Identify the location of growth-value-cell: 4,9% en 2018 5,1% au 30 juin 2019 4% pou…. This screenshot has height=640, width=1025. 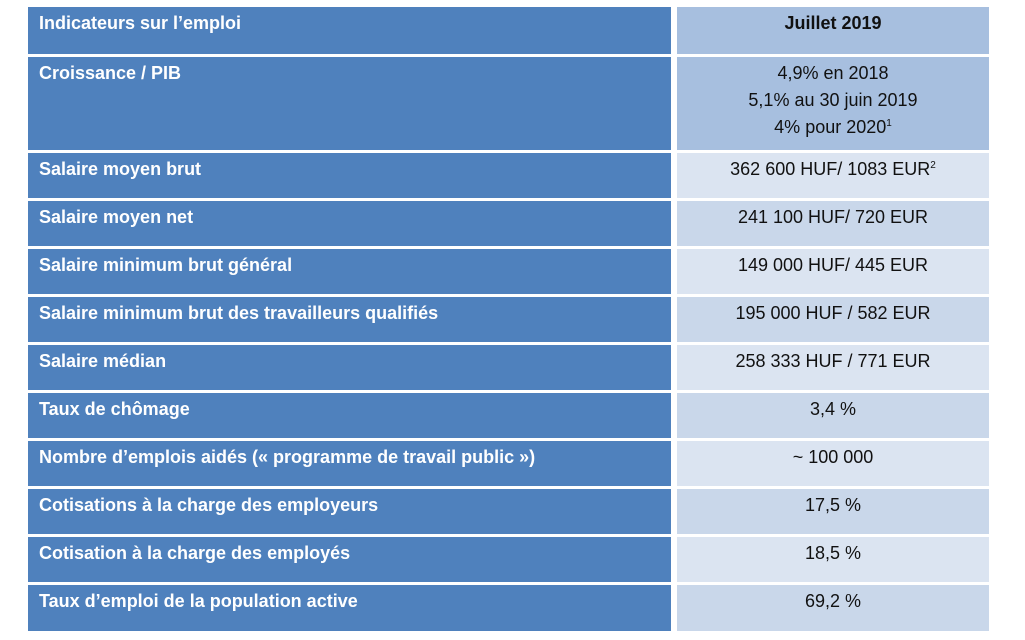
(833, 105).